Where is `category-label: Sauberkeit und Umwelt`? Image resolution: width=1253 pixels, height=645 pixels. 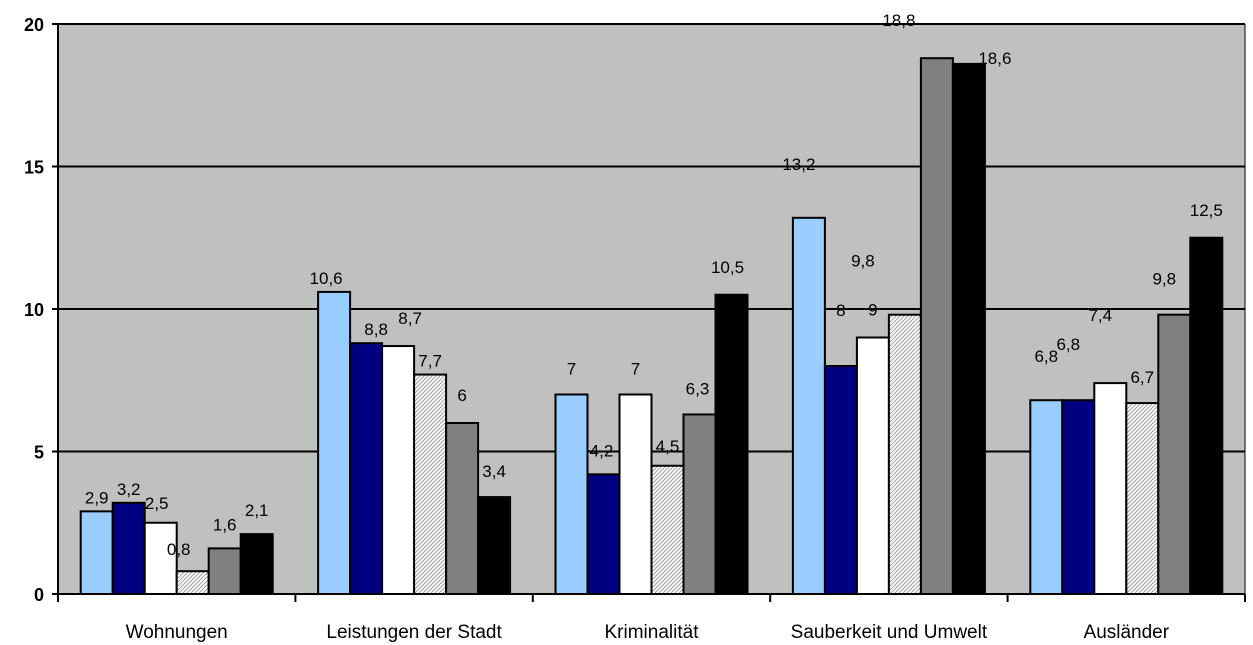
category-label: Sauberkeit und Umwelt is located at coordinates (889, 632).